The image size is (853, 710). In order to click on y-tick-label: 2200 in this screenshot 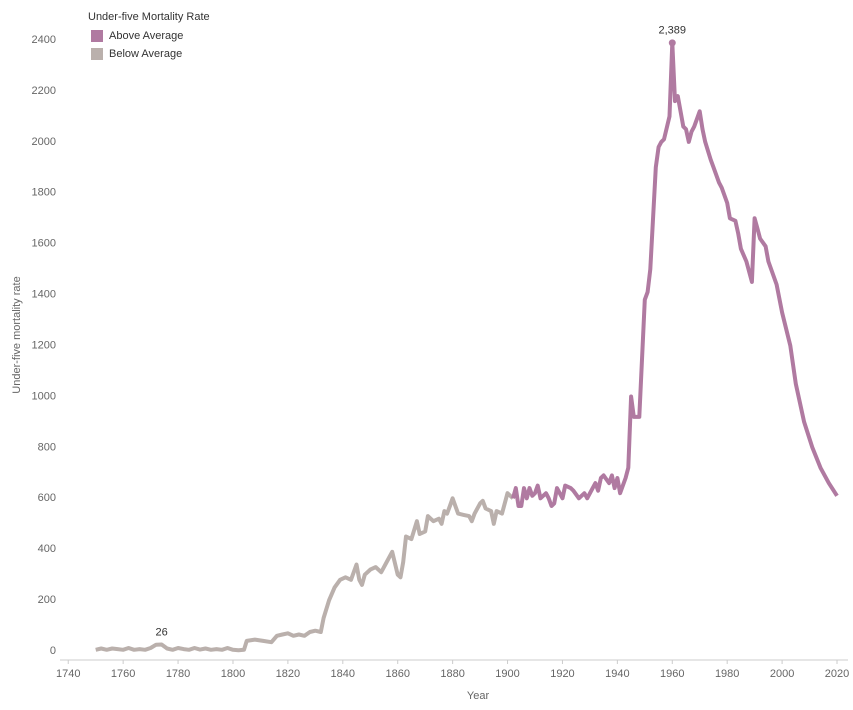, I will do `click(44, 91)`.